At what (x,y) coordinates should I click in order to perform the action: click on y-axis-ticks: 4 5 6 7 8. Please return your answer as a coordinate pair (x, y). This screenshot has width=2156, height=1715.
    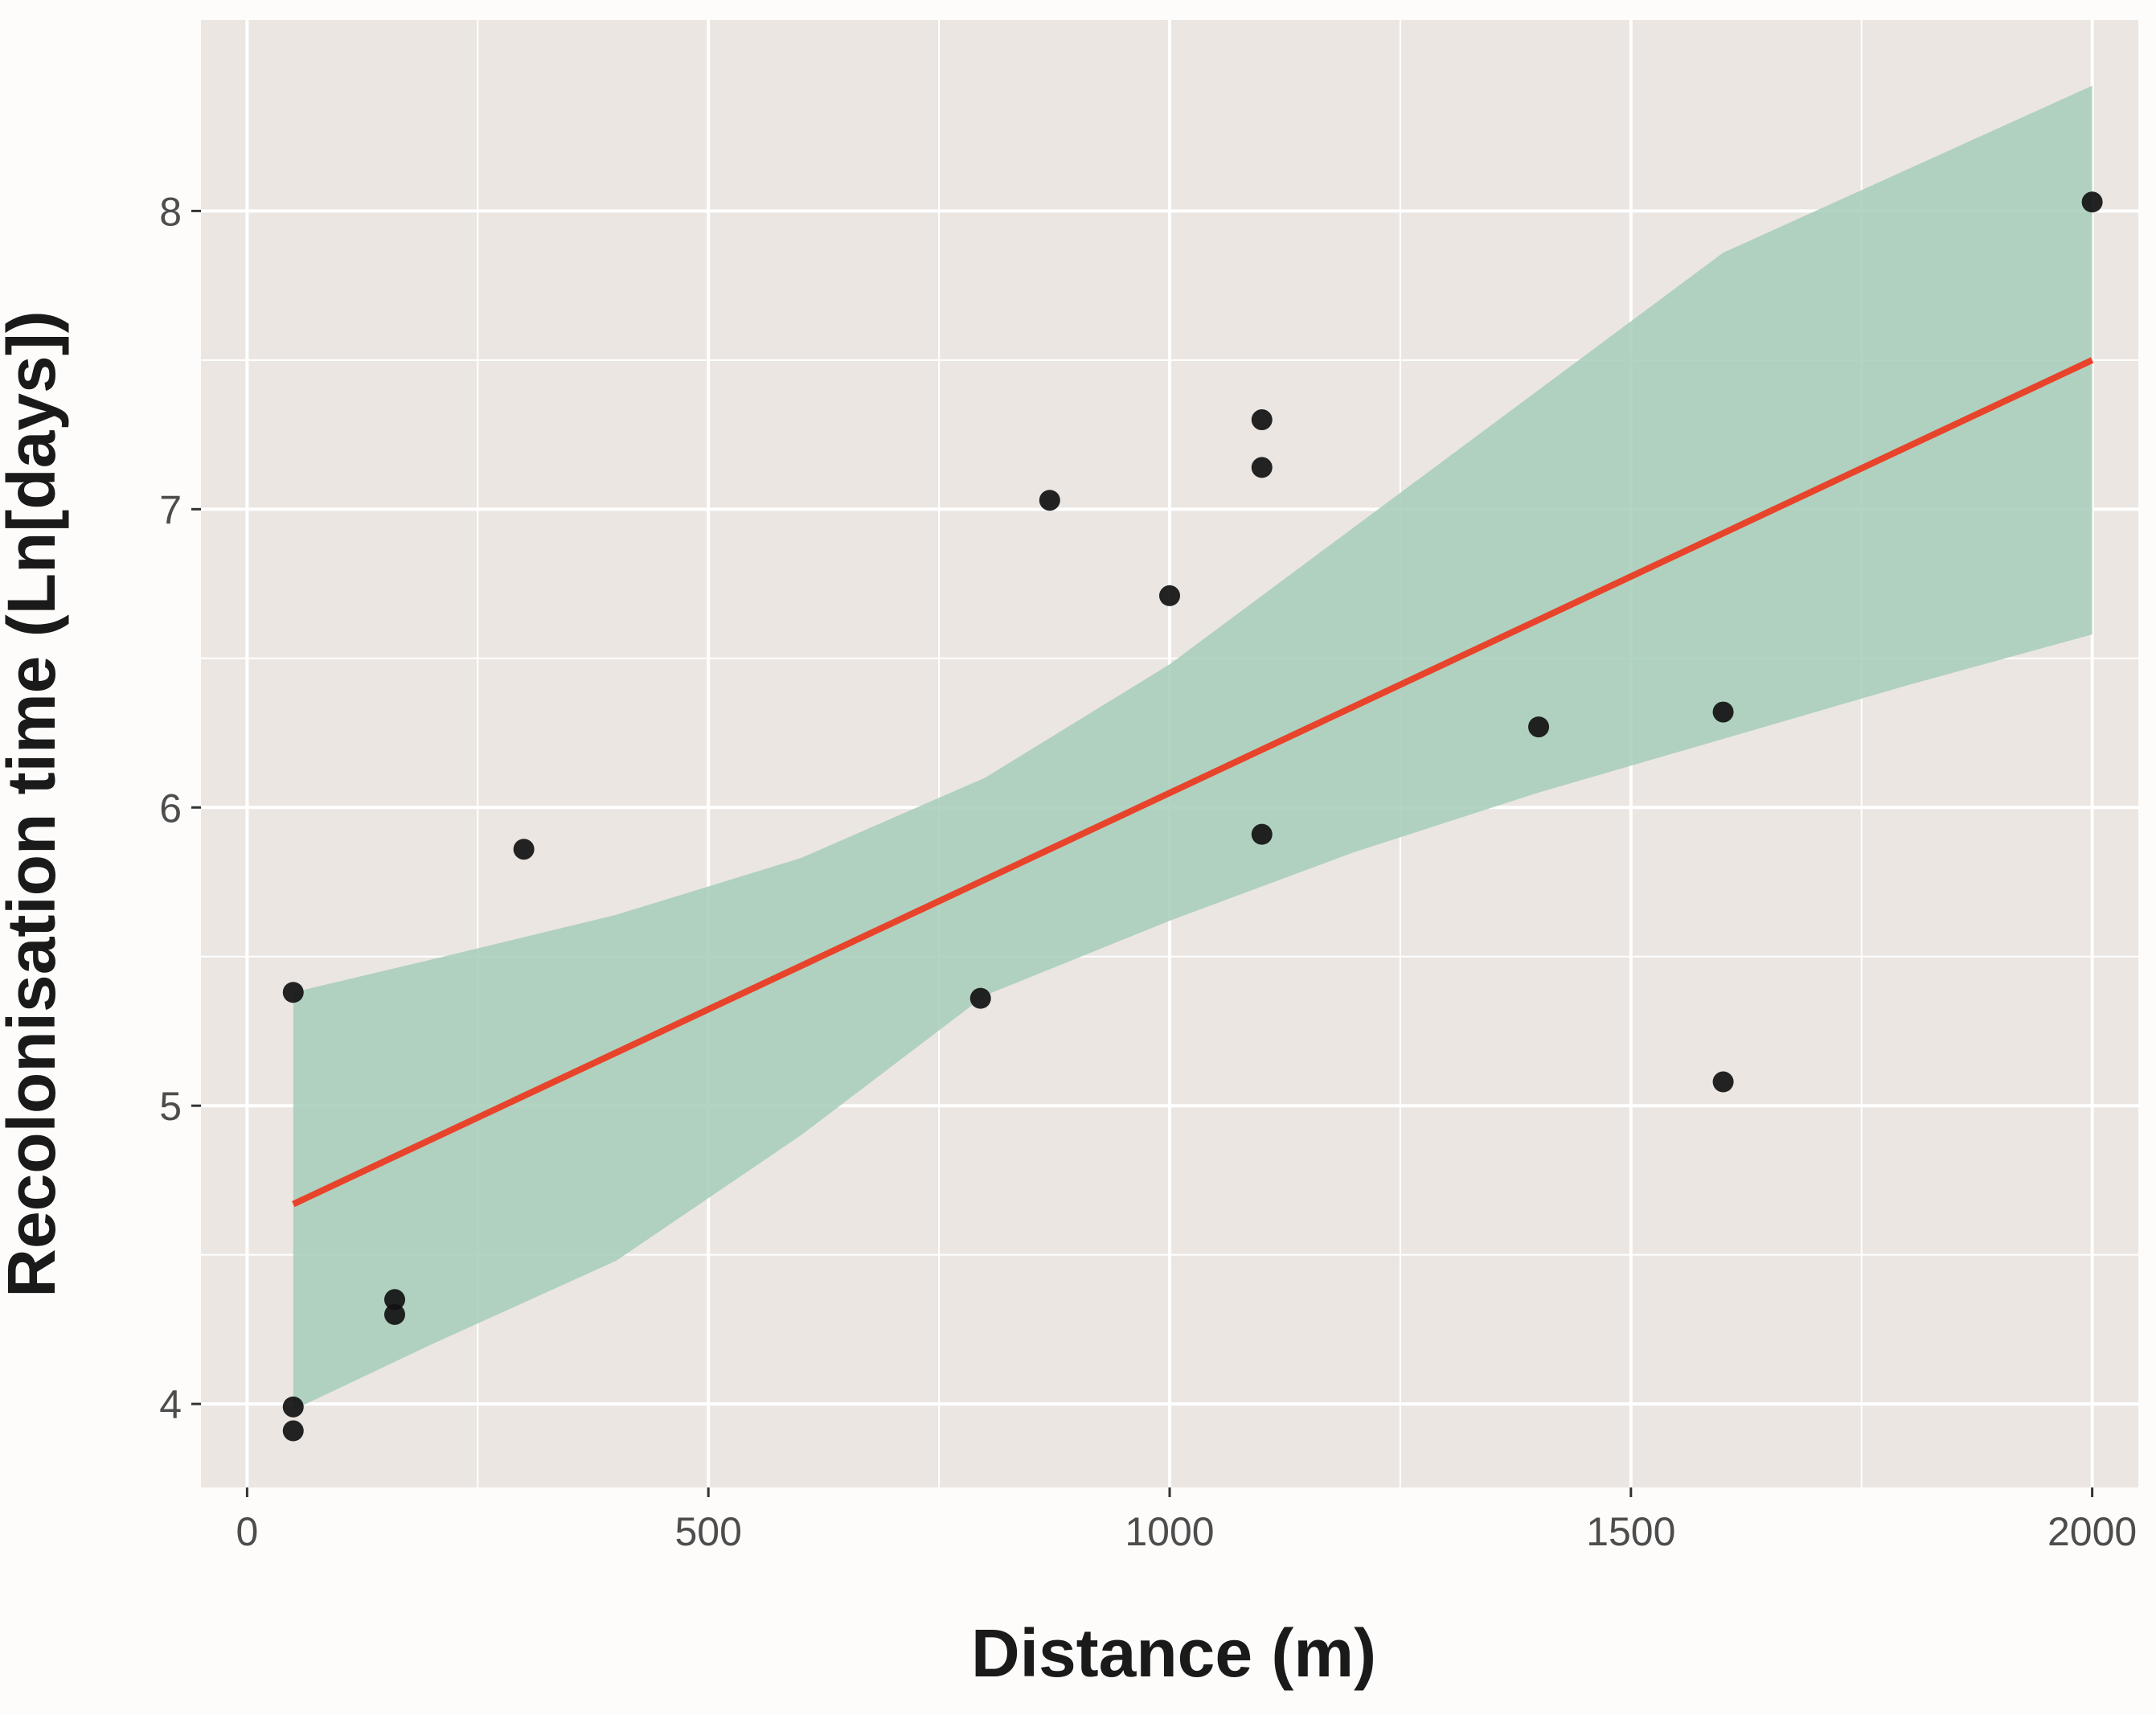
    Looking at the image, I should click on (180, 808).